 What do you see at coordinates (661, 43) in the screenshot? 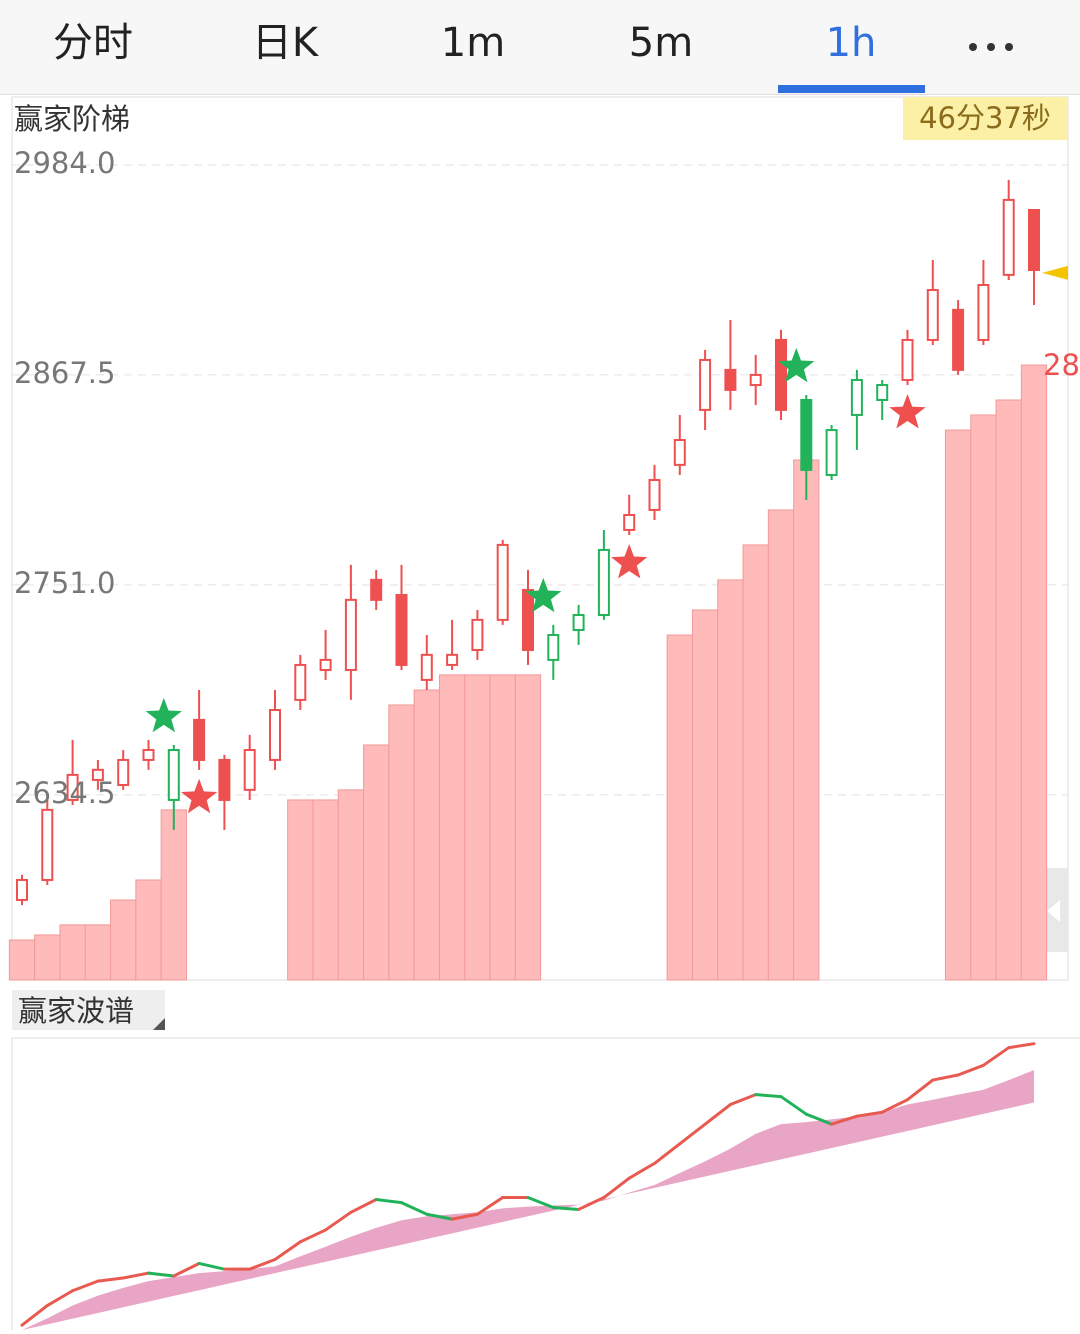
I see `tab: 5m` at bounding box center [661, 43].